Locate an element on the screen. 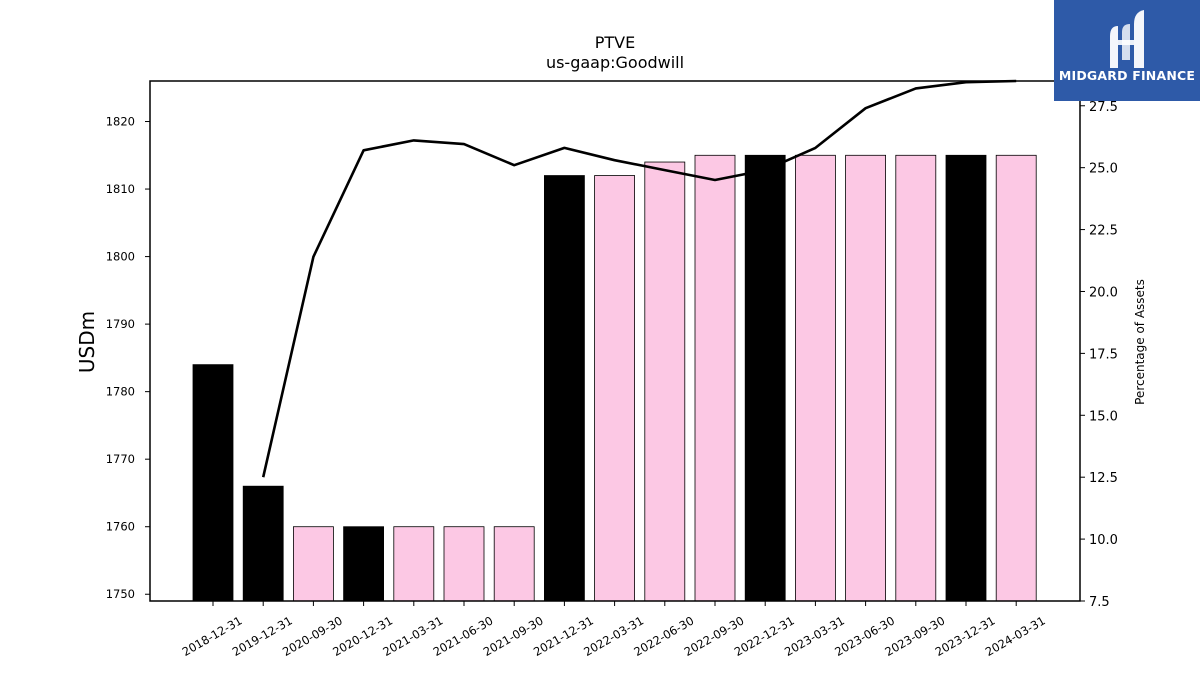 The height and width of the screenshot is (675, 1200). y2-tick-label: 12.5 is located at coordinates (1103, 478).